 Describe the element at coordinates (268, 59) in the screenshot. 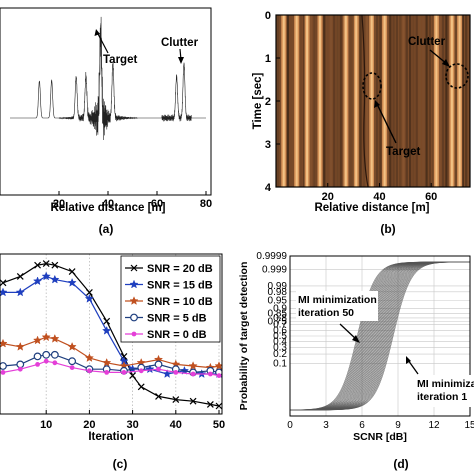

I see `panel-b-y-tick-label: 1` at that location.